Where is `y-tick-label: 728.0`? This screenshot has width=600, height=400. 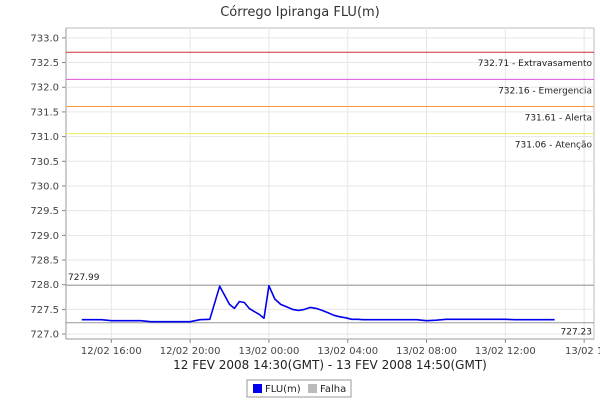 y-tick-label: 728.0 is located at coordinates (44, 285).